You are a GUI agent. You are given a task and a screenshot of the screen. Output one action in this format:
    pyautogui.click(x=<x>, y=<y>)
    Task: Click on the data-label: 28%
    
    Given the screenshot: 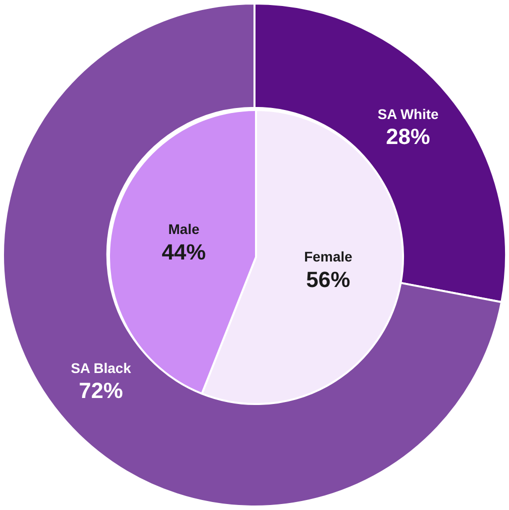 What is the action you would take?
    pyautogui.click(x=408, y=137)
    